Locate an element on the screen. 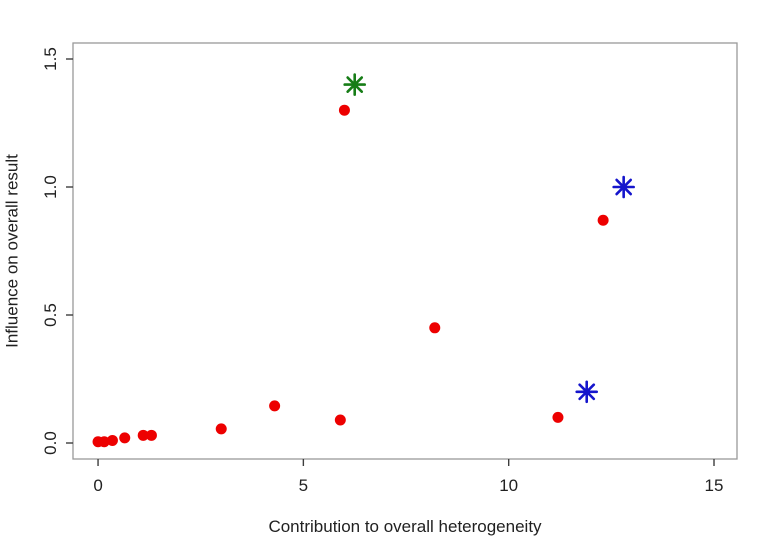  data-point-highlight-green is located at coordinates (354, 84).